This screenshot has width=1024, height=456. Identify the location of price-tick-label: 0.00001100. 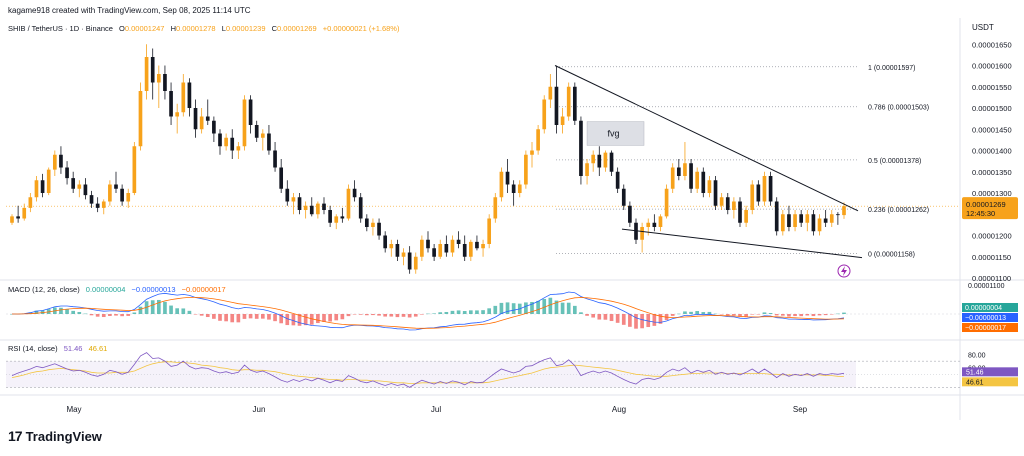
(991, 278).